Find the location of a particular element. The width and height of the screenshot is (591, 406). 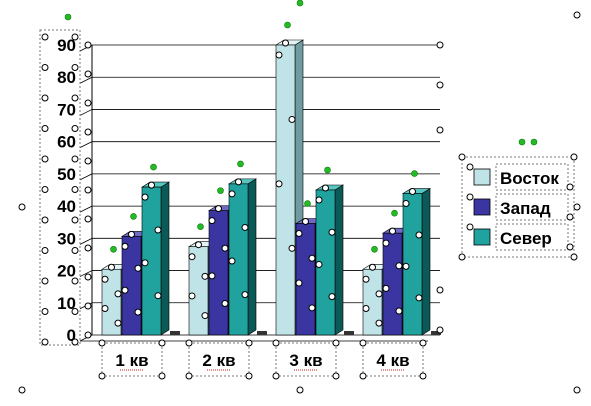

bar-Север-1 кв is located at coordinates (155, 258).